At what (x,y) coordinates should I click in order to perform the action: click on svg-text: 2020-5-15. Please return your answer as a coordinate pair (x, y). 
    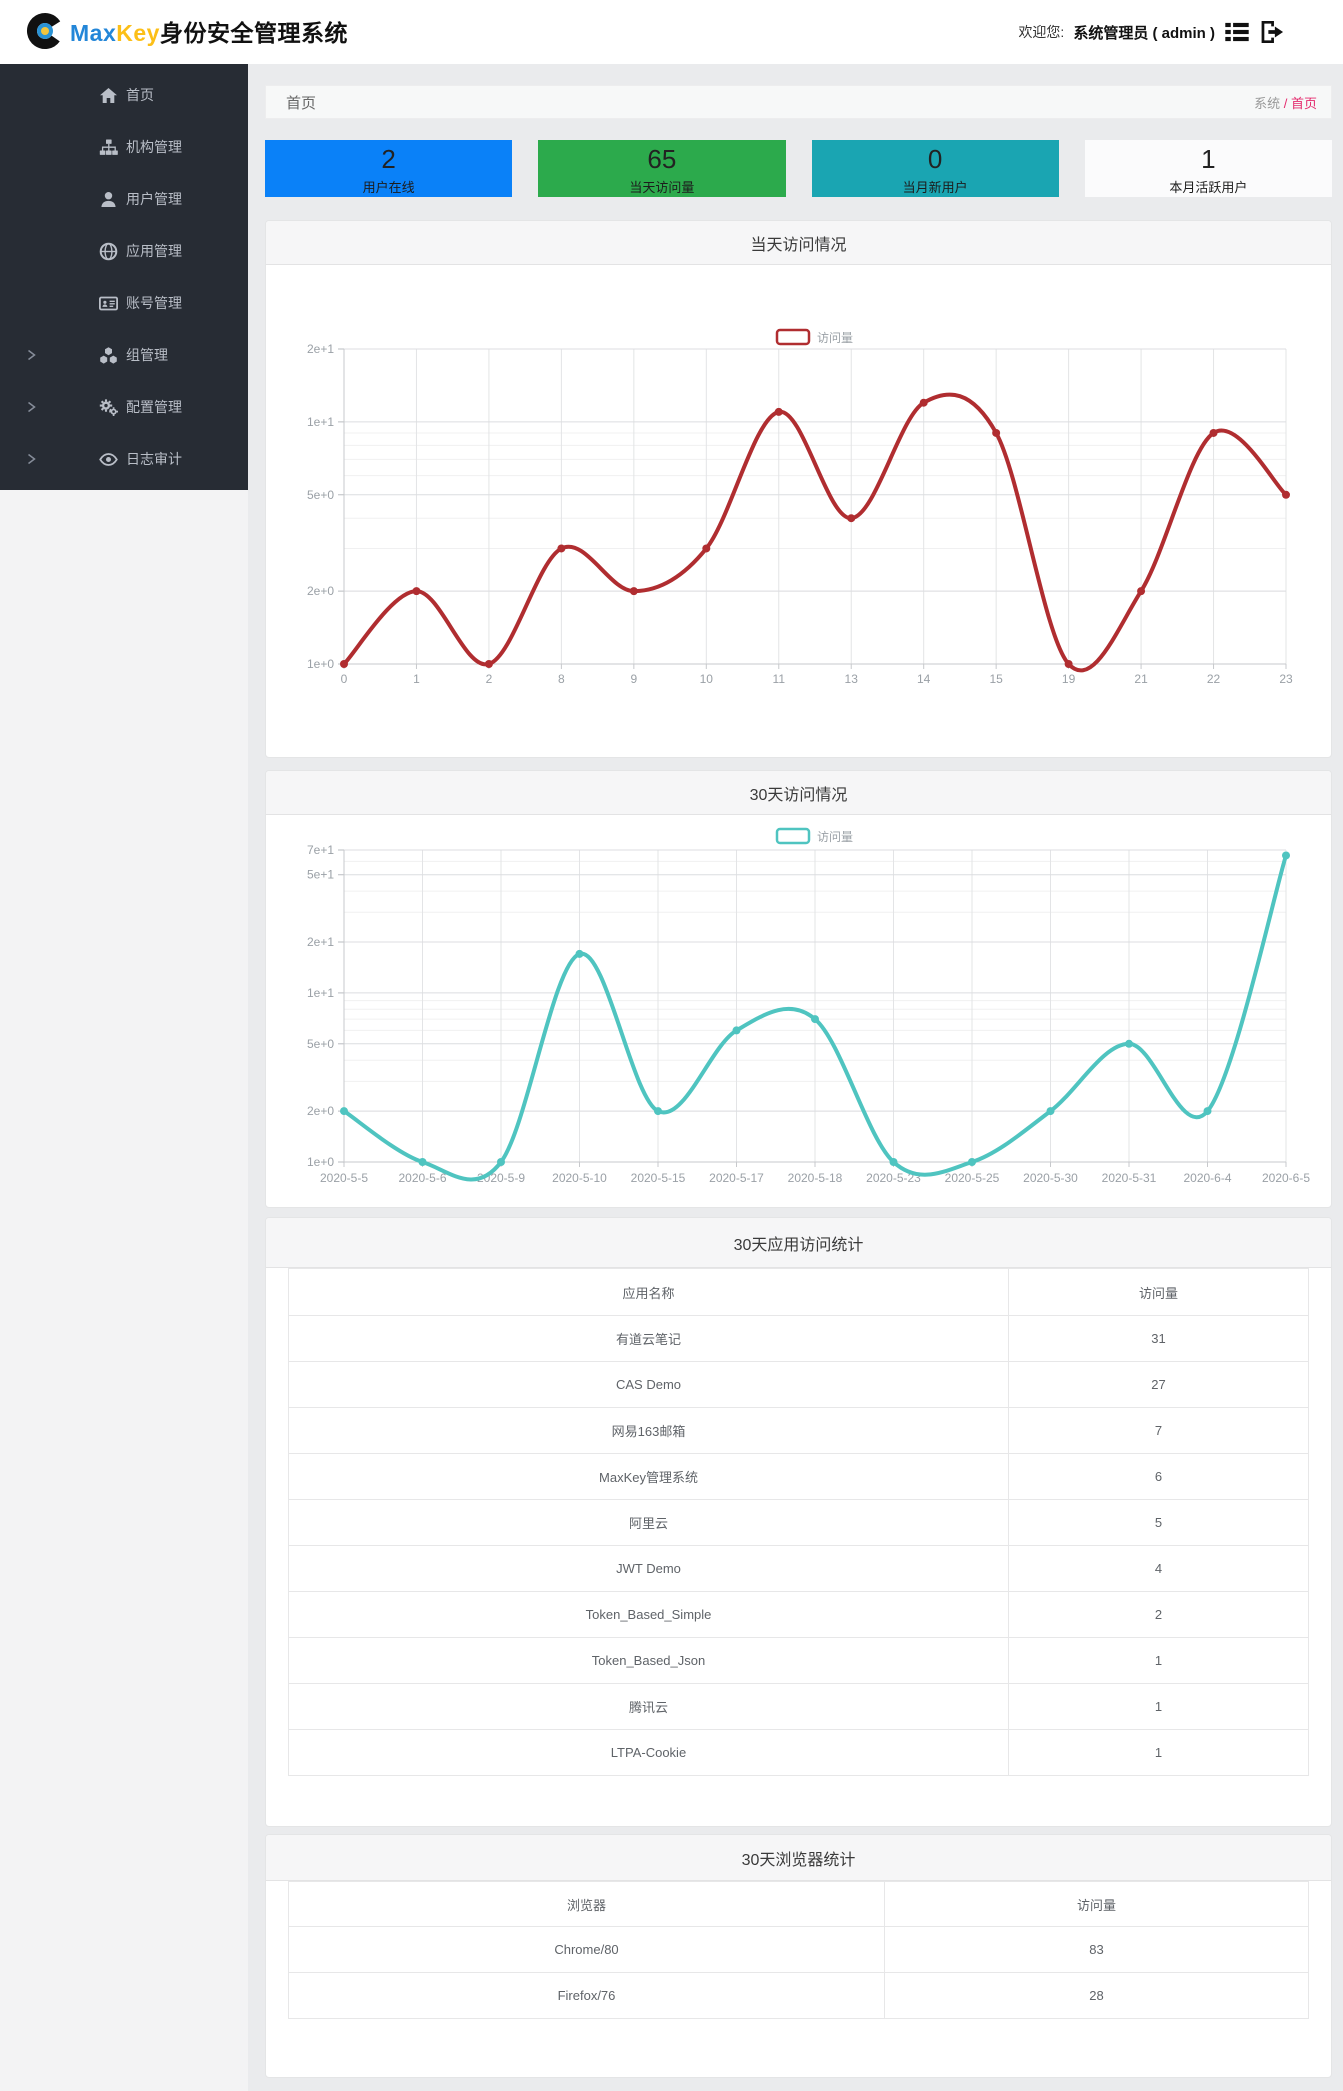
    Looking at the image, I should click on (658, 1178).